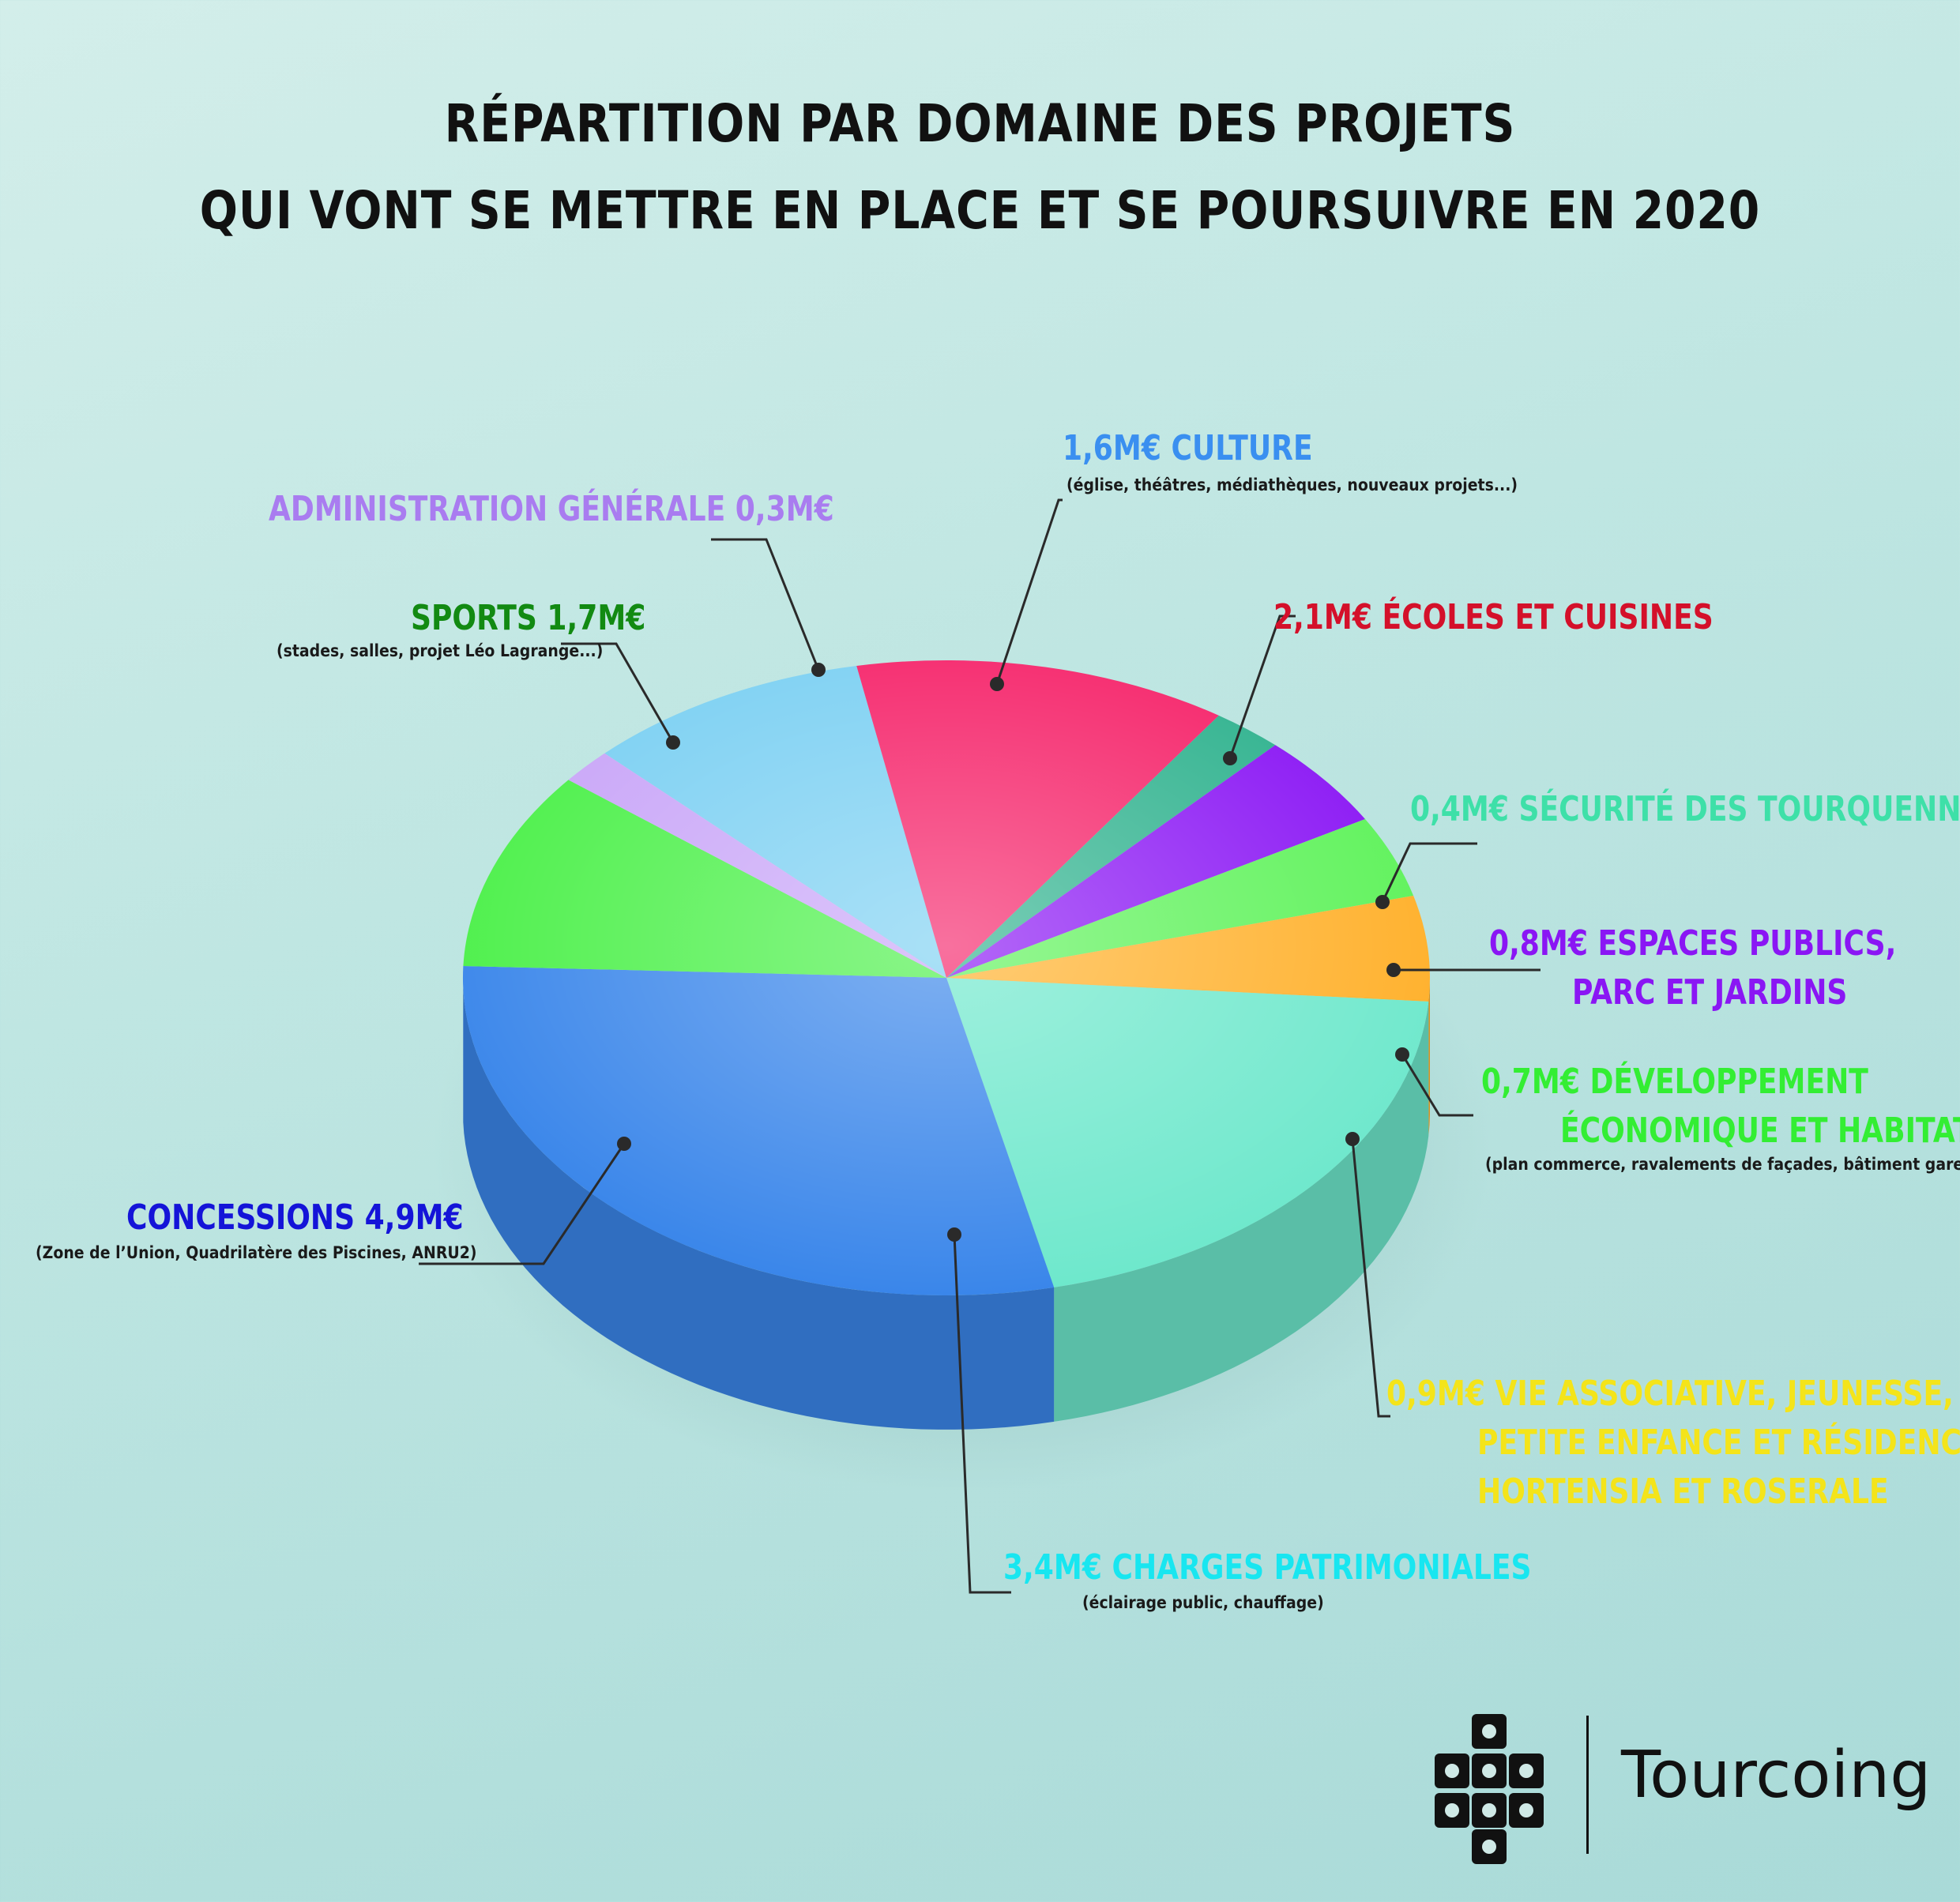 The width and height of the screenshot is (1960, 1902). Describe the element at coordinates (1685, 809) in the screenshot. I see `label-securite-1: 0,4M€ SÉCURITÉ DES TOURQUENNOIS` at that location.